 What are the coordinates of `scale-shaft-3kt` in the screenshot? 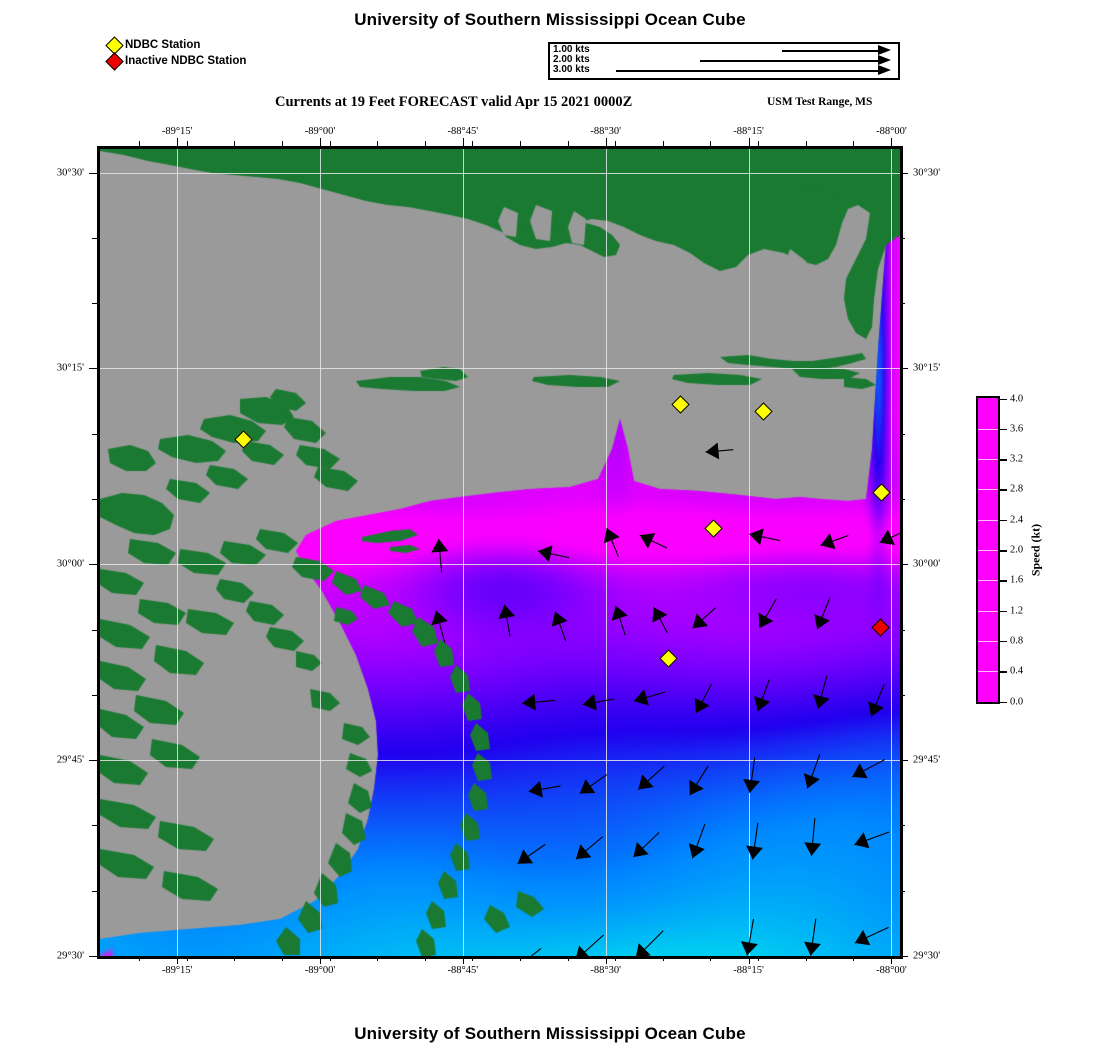 It's located at (747, 71).